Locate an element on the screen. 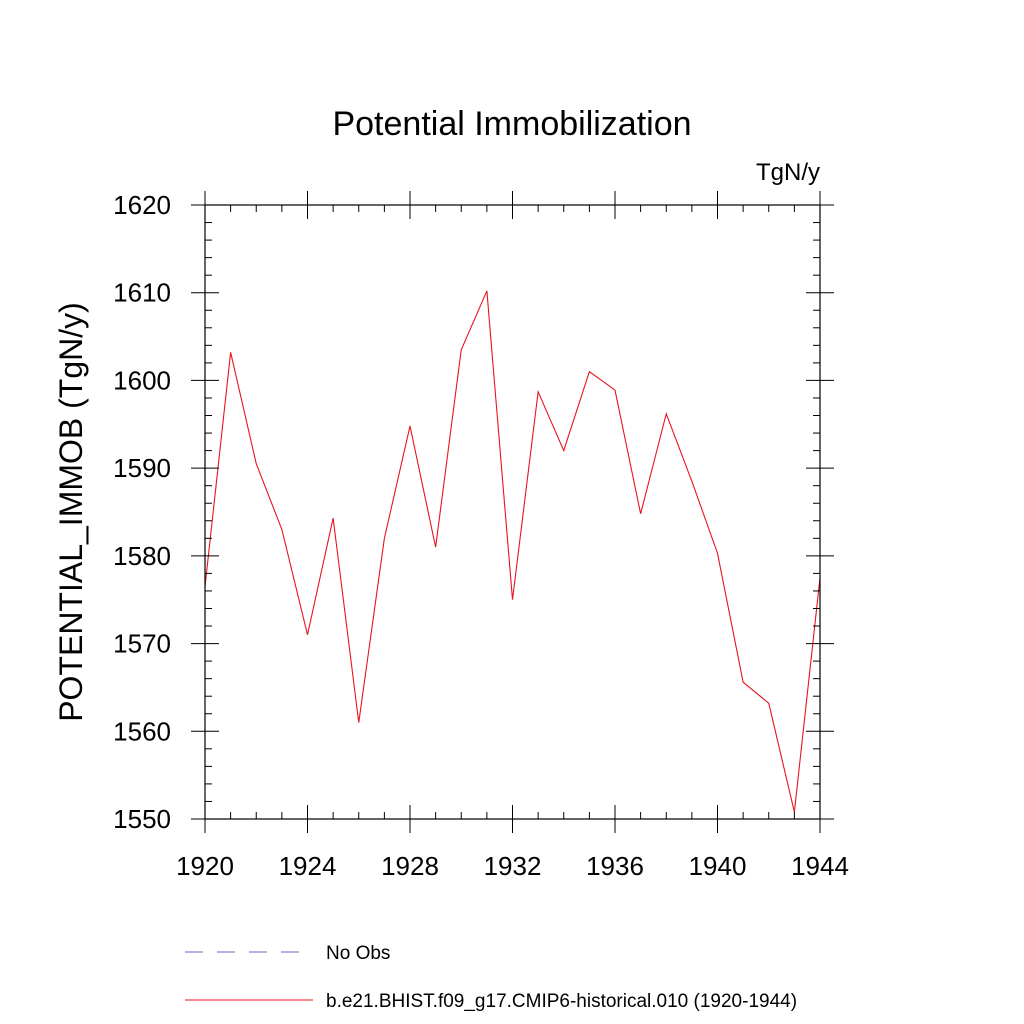 The height and width of the screenshot is (1024, 1024). y-tick-label: 1550 is located at coordinates (142, 819).